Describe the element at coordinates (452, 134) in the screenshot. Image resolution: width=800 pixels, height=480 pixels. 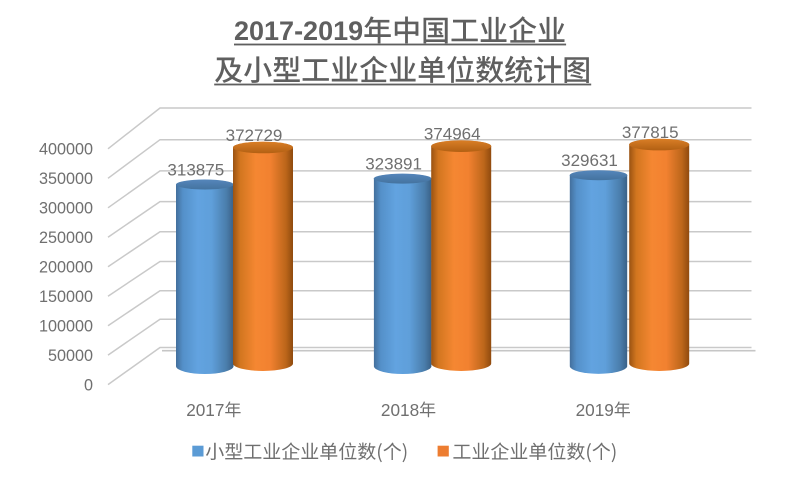
I see `svg-text: 374964` at that location.